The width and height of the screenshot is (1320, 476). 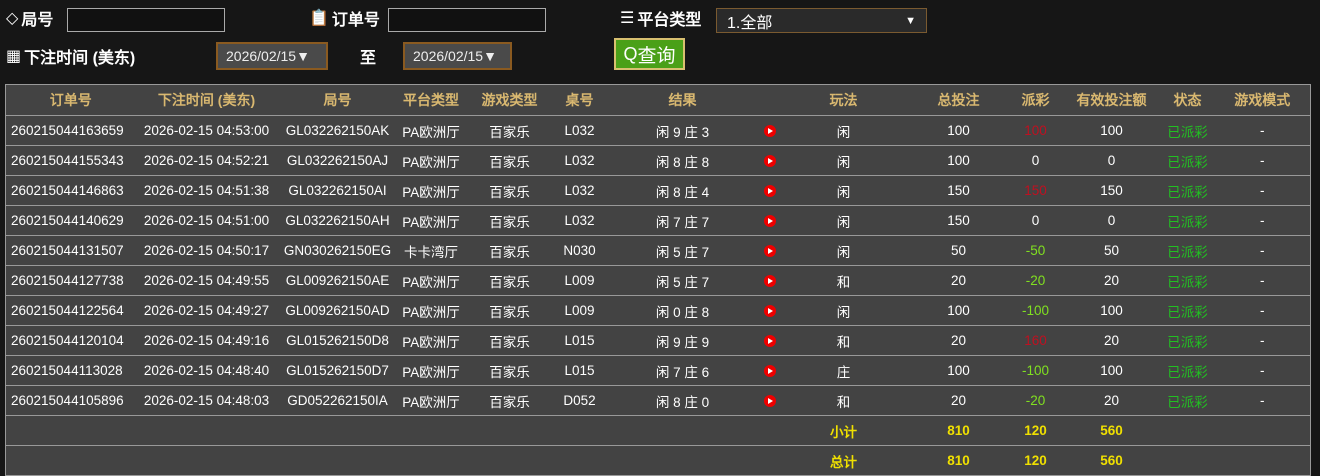 What do you see at coordinates (272, 56) in the screenshot?
I see `date-from-picker: 2026/02/15▼` at bounding box center [272, 56].